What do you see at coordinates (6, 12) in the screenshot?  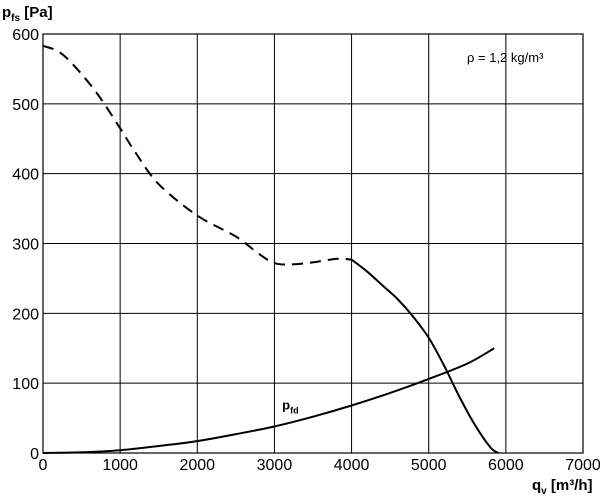 I see `y-axis-label-main: p` at bounding box center [6, 12].